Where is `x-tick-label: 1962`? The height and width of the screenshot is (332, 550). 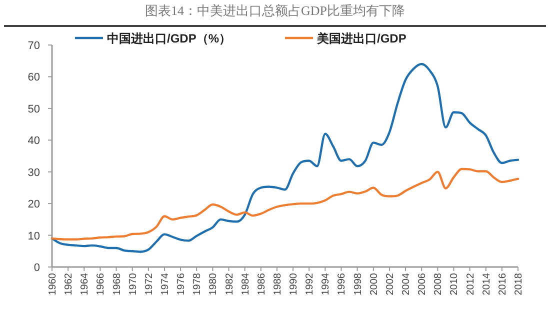 x-tick-label: 1962 is located at coordinates (69, 284).